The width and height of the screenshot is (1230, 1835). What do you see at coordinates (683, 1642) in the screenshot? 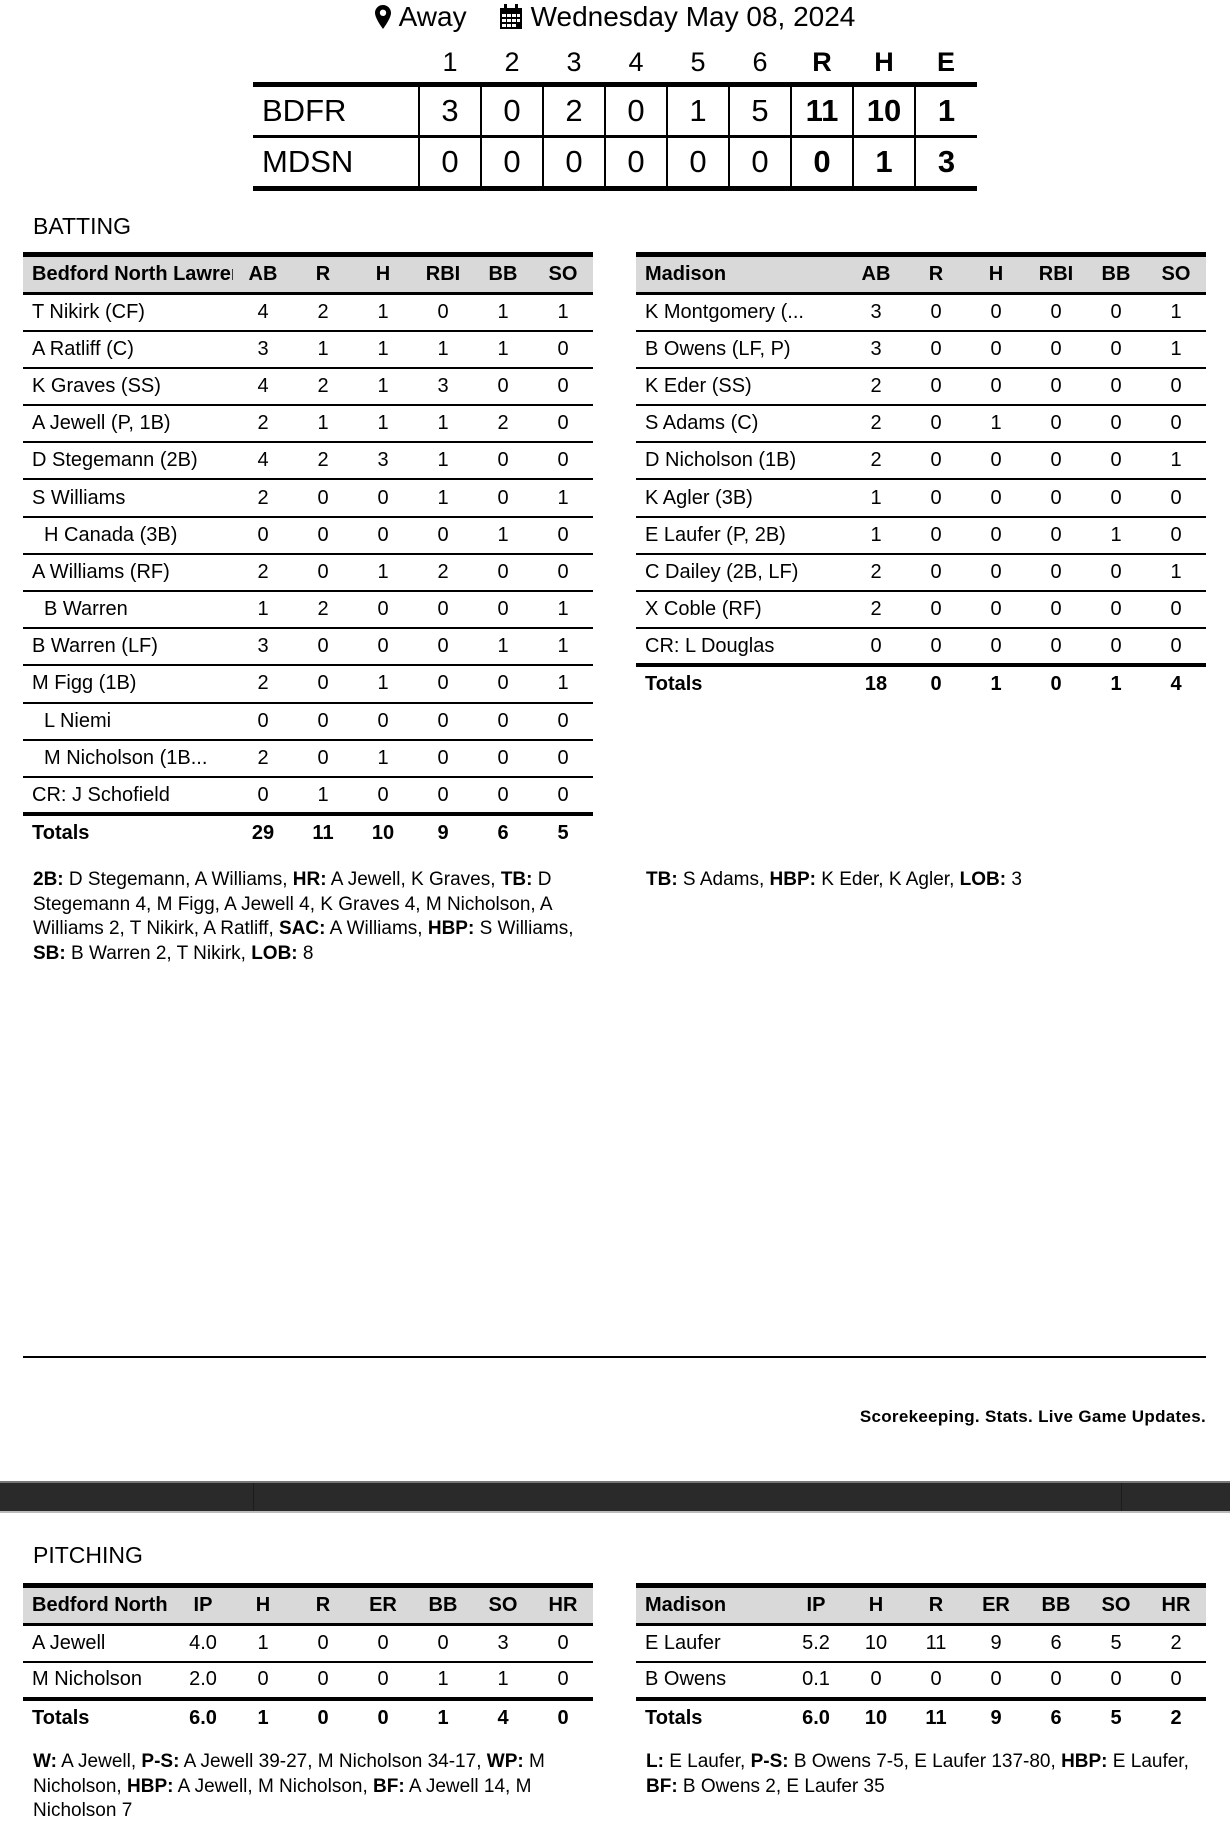
I see `player-name: E Laufer` at bounding box center [683, 1642].